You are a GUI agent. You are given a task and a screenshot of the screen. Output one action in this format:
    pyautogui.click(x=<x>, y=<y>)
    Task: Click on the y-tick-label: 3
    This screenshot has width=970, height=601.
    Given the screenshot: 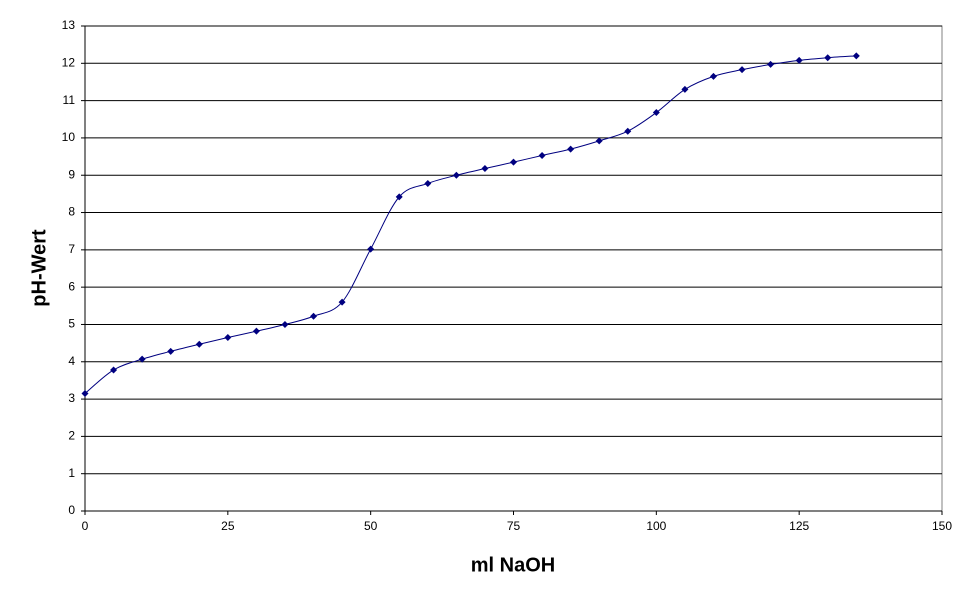 What is the action you would take?
    pyautogui.click(x=71, y=398)
    